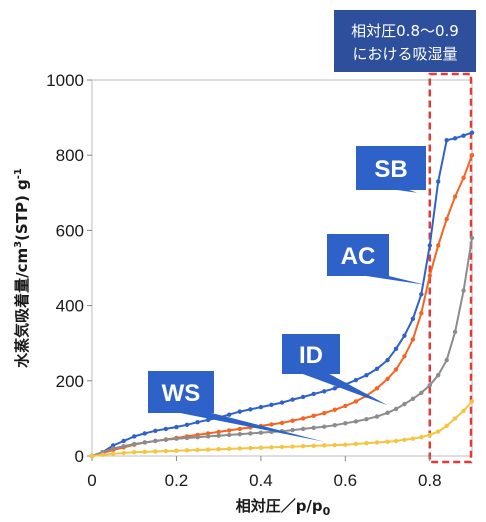 This screenshot has width=486, height=522. What do you see at coordinates (405, 31) in the screenshot?
I see `callout-line-1: 相対圧0.8～0.9` at bounding box center [405, 31].